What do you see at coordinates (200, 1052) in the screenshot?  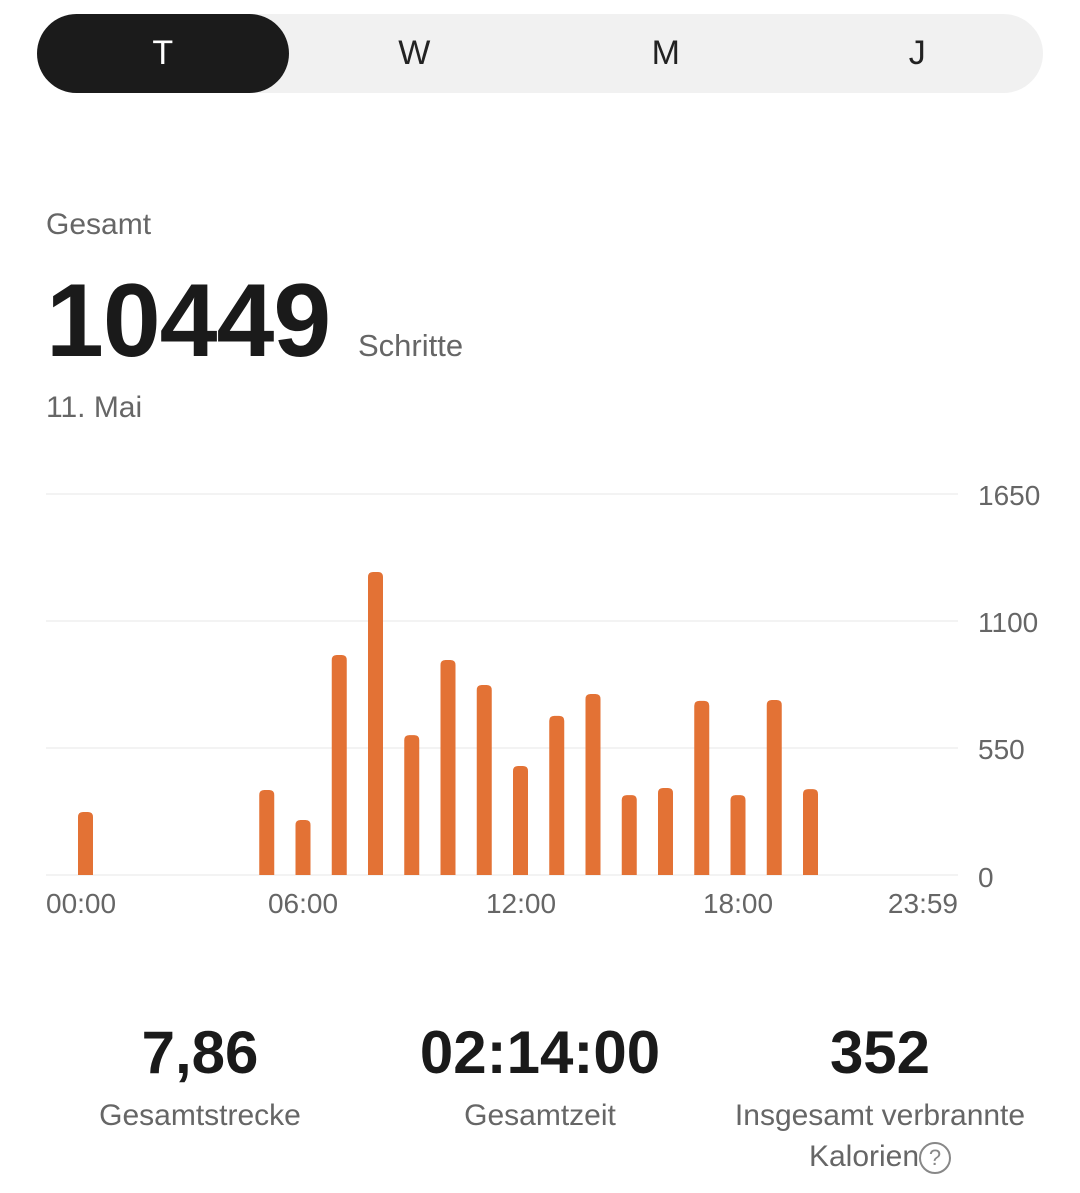 I see `distance-value: 7,86` at bounding box center [200, 1052].